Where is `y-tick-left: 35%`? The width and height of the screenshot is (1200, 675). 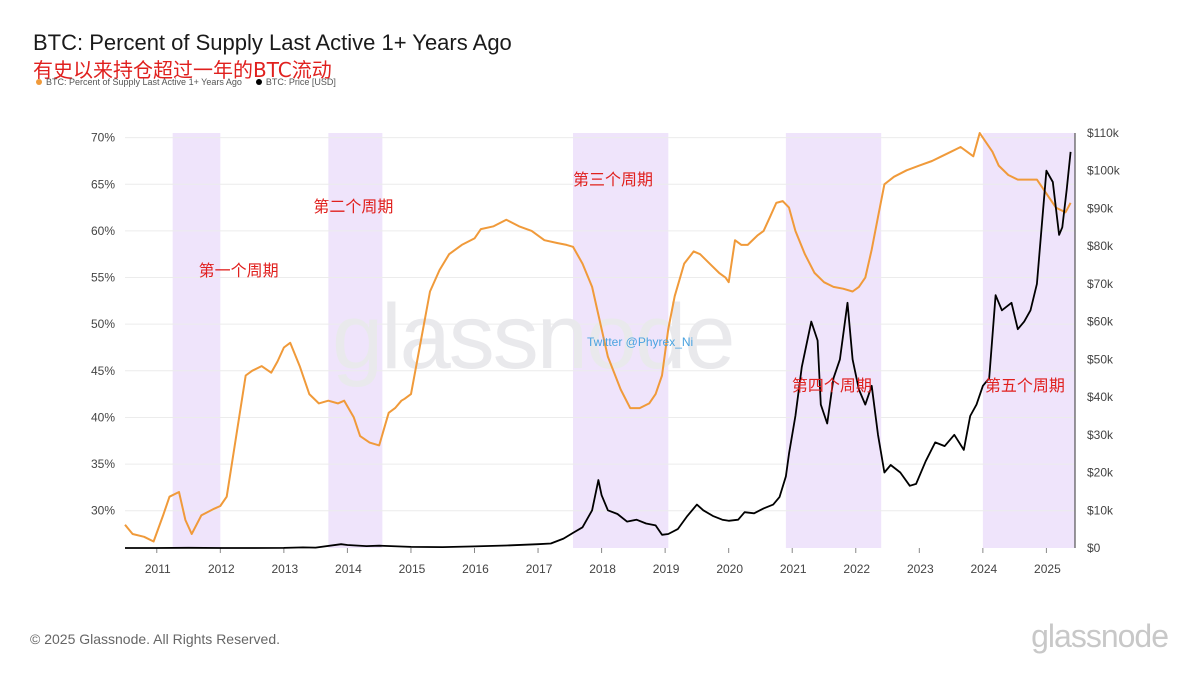 y-tick-left: 35% is located at coordinates (103, 464).